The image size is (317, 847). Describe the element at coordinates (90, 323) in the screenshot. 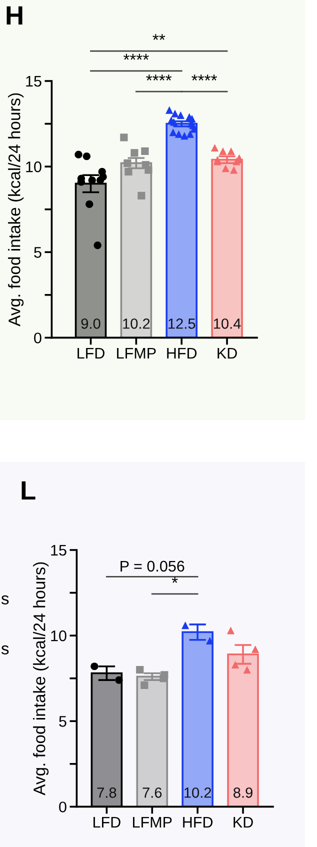

I see `data-label: 9.0` at that location.